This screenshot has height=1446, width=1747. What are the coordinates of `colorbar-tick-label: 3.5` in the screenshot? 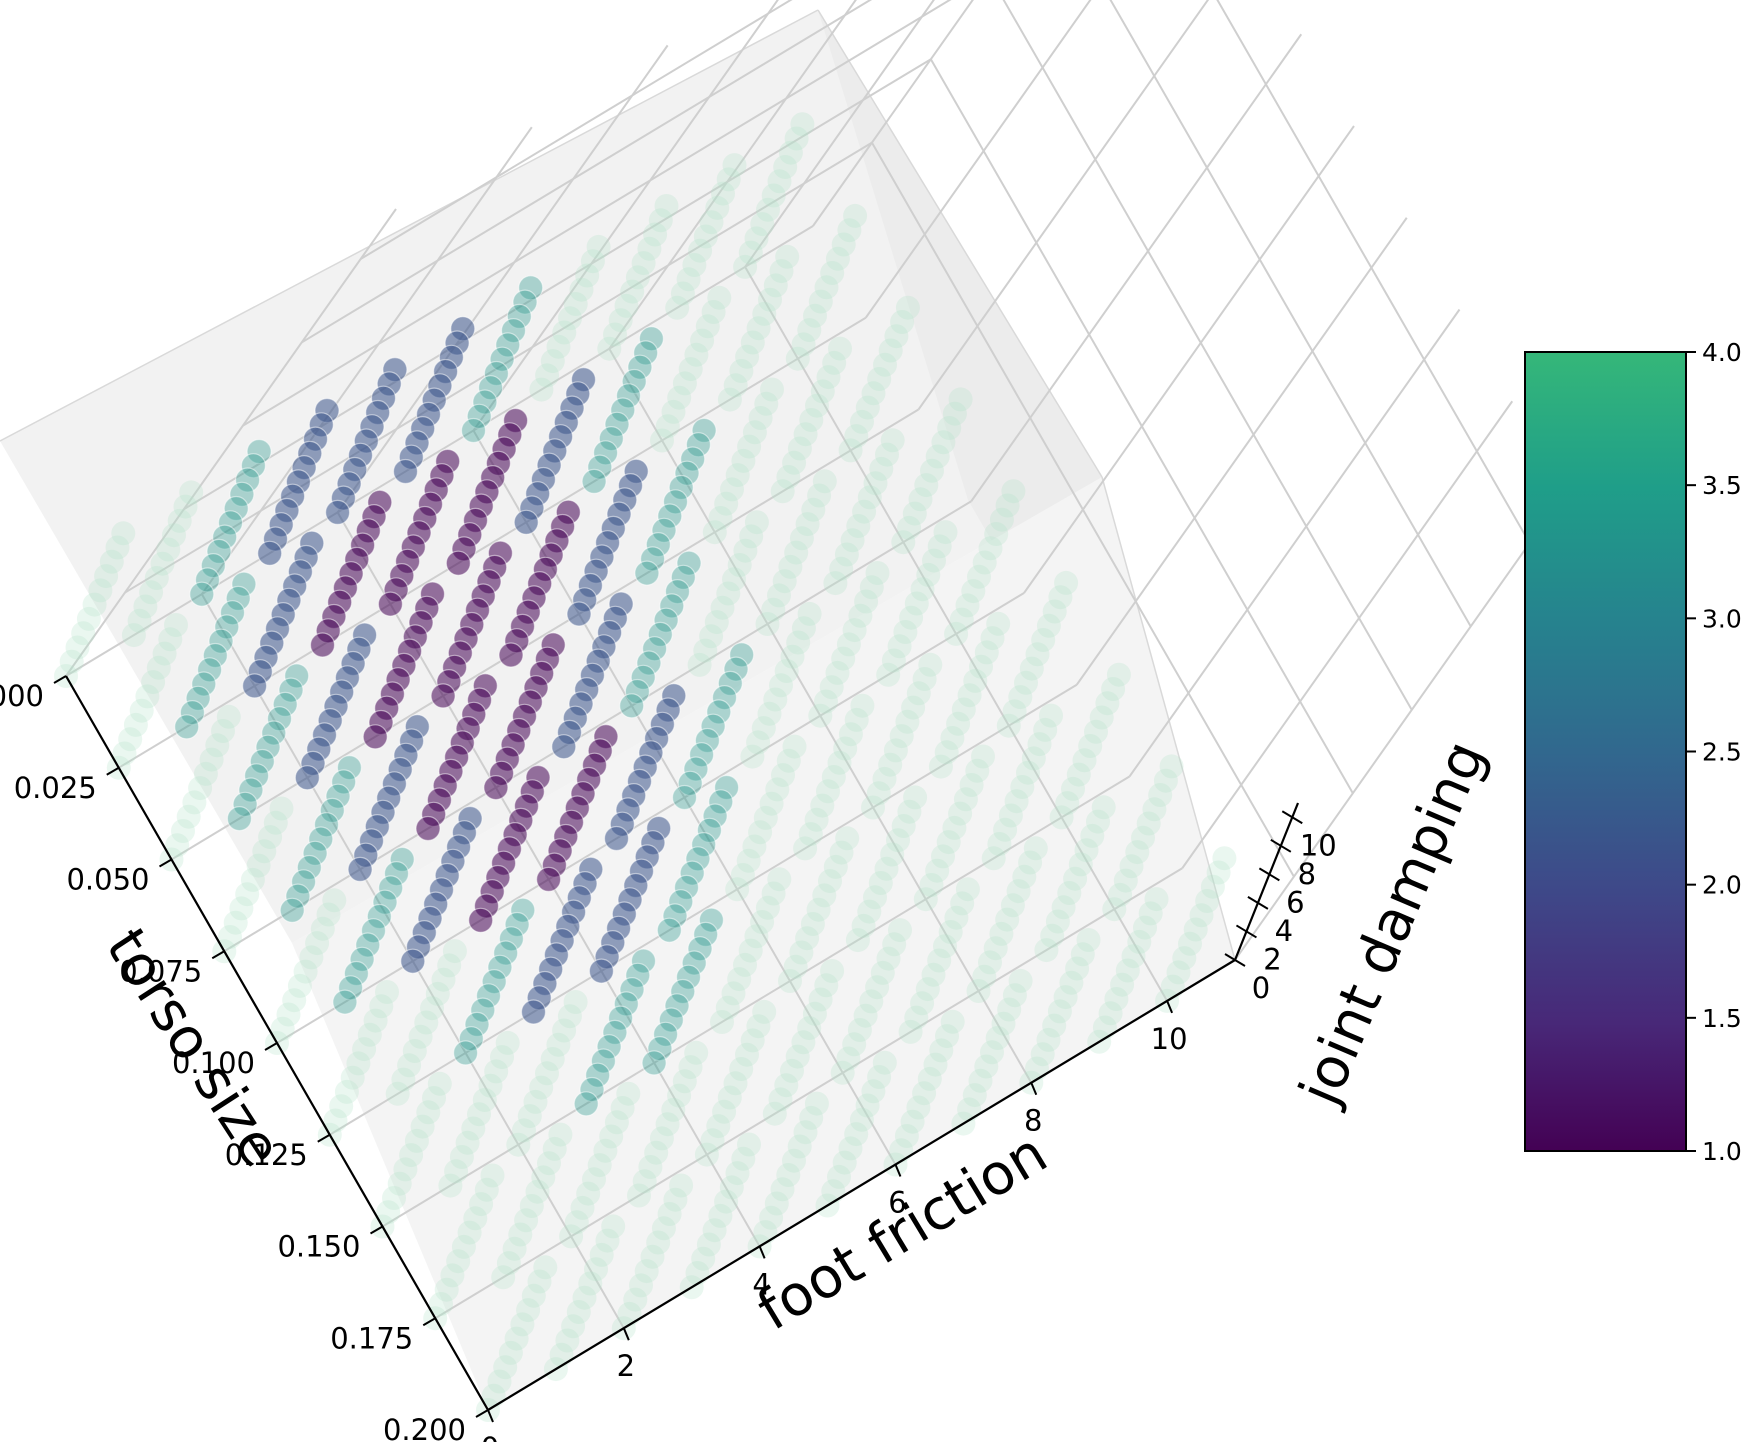 It's located at (1722, 485).